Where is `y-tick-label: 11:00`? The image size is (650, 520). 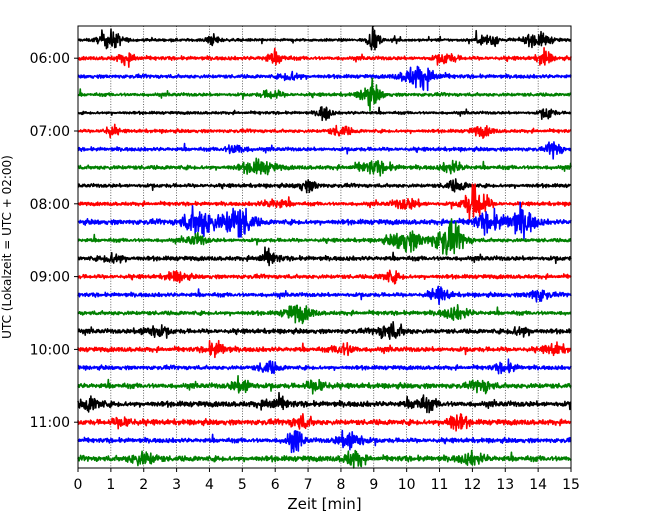
y-tick-label: 11:00 is located at coordinates (50, 423).